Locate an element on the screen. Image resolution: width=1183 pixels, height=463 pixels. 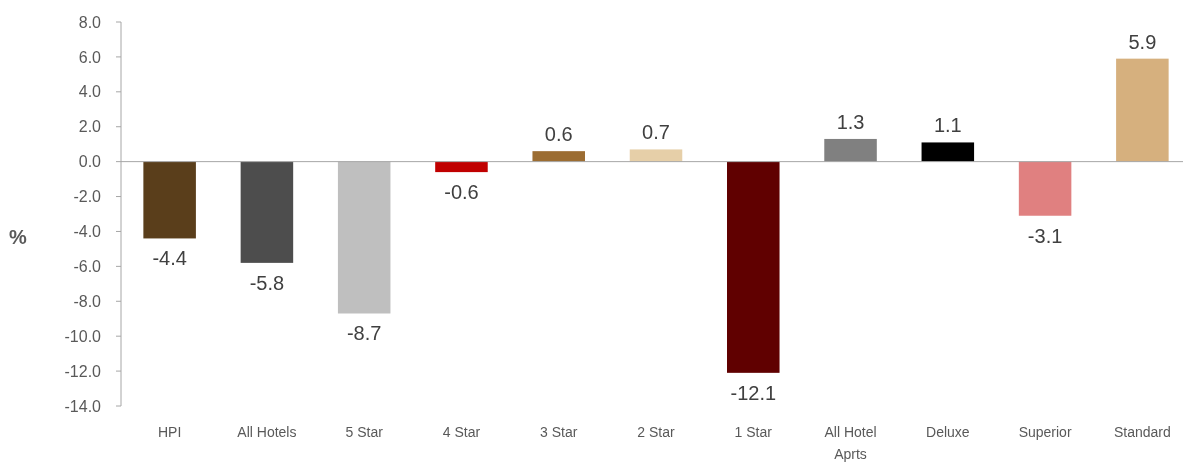
x-tick-label: 4 Star is located at coordinates (461, 432).